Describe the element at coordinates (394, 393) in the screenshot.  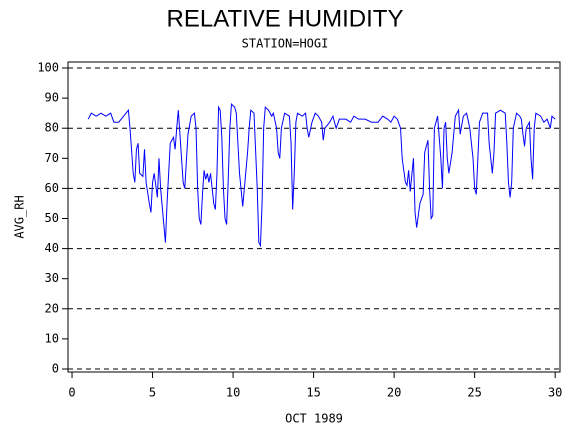
I see `x-tick-label: 20` at that location.